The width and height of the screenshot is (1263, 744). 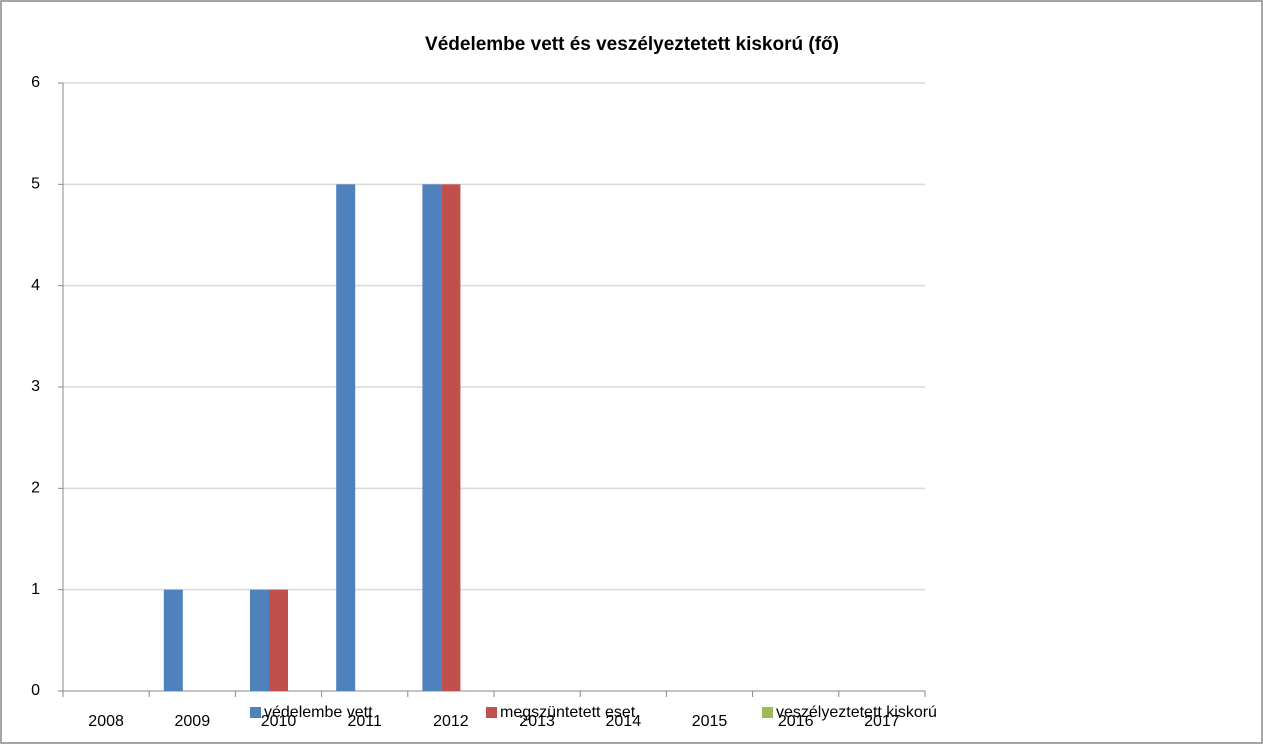 I want to click on y-tick-label: 0, so click(x=35, y=690).